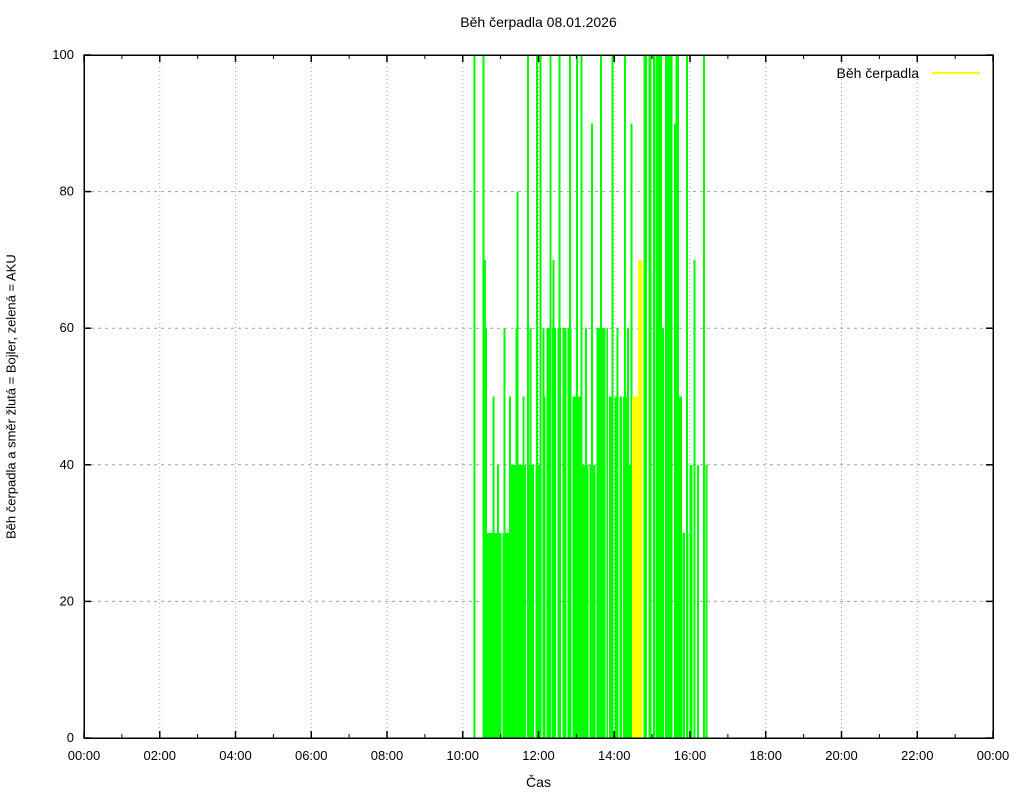  I want to click on svg-text: 16:00, so click(690, 755).